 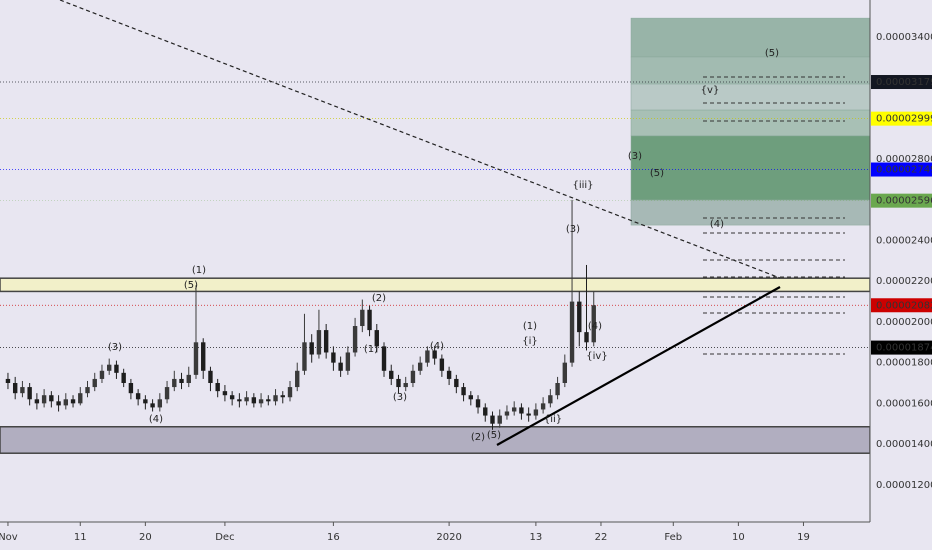 What do you see at coordinates (901, 275) in the screenshot?
I see `price-axis` at bounding box center [901, 275].